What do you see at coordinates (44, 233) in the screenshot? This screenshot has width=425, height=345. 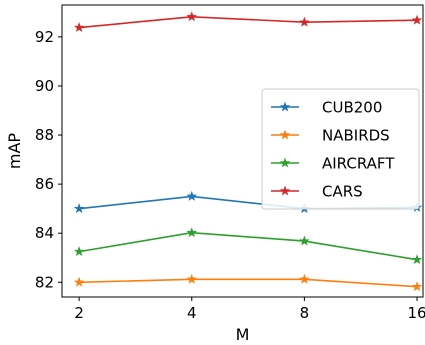 I see `y-tick-label: 84` at bounding box center [44, 233].